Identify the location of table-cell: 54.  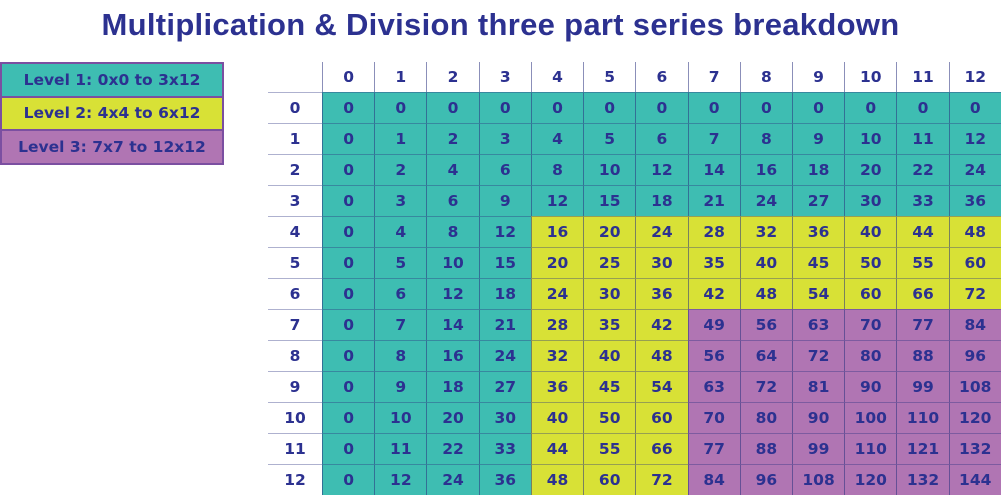
(818, 293).